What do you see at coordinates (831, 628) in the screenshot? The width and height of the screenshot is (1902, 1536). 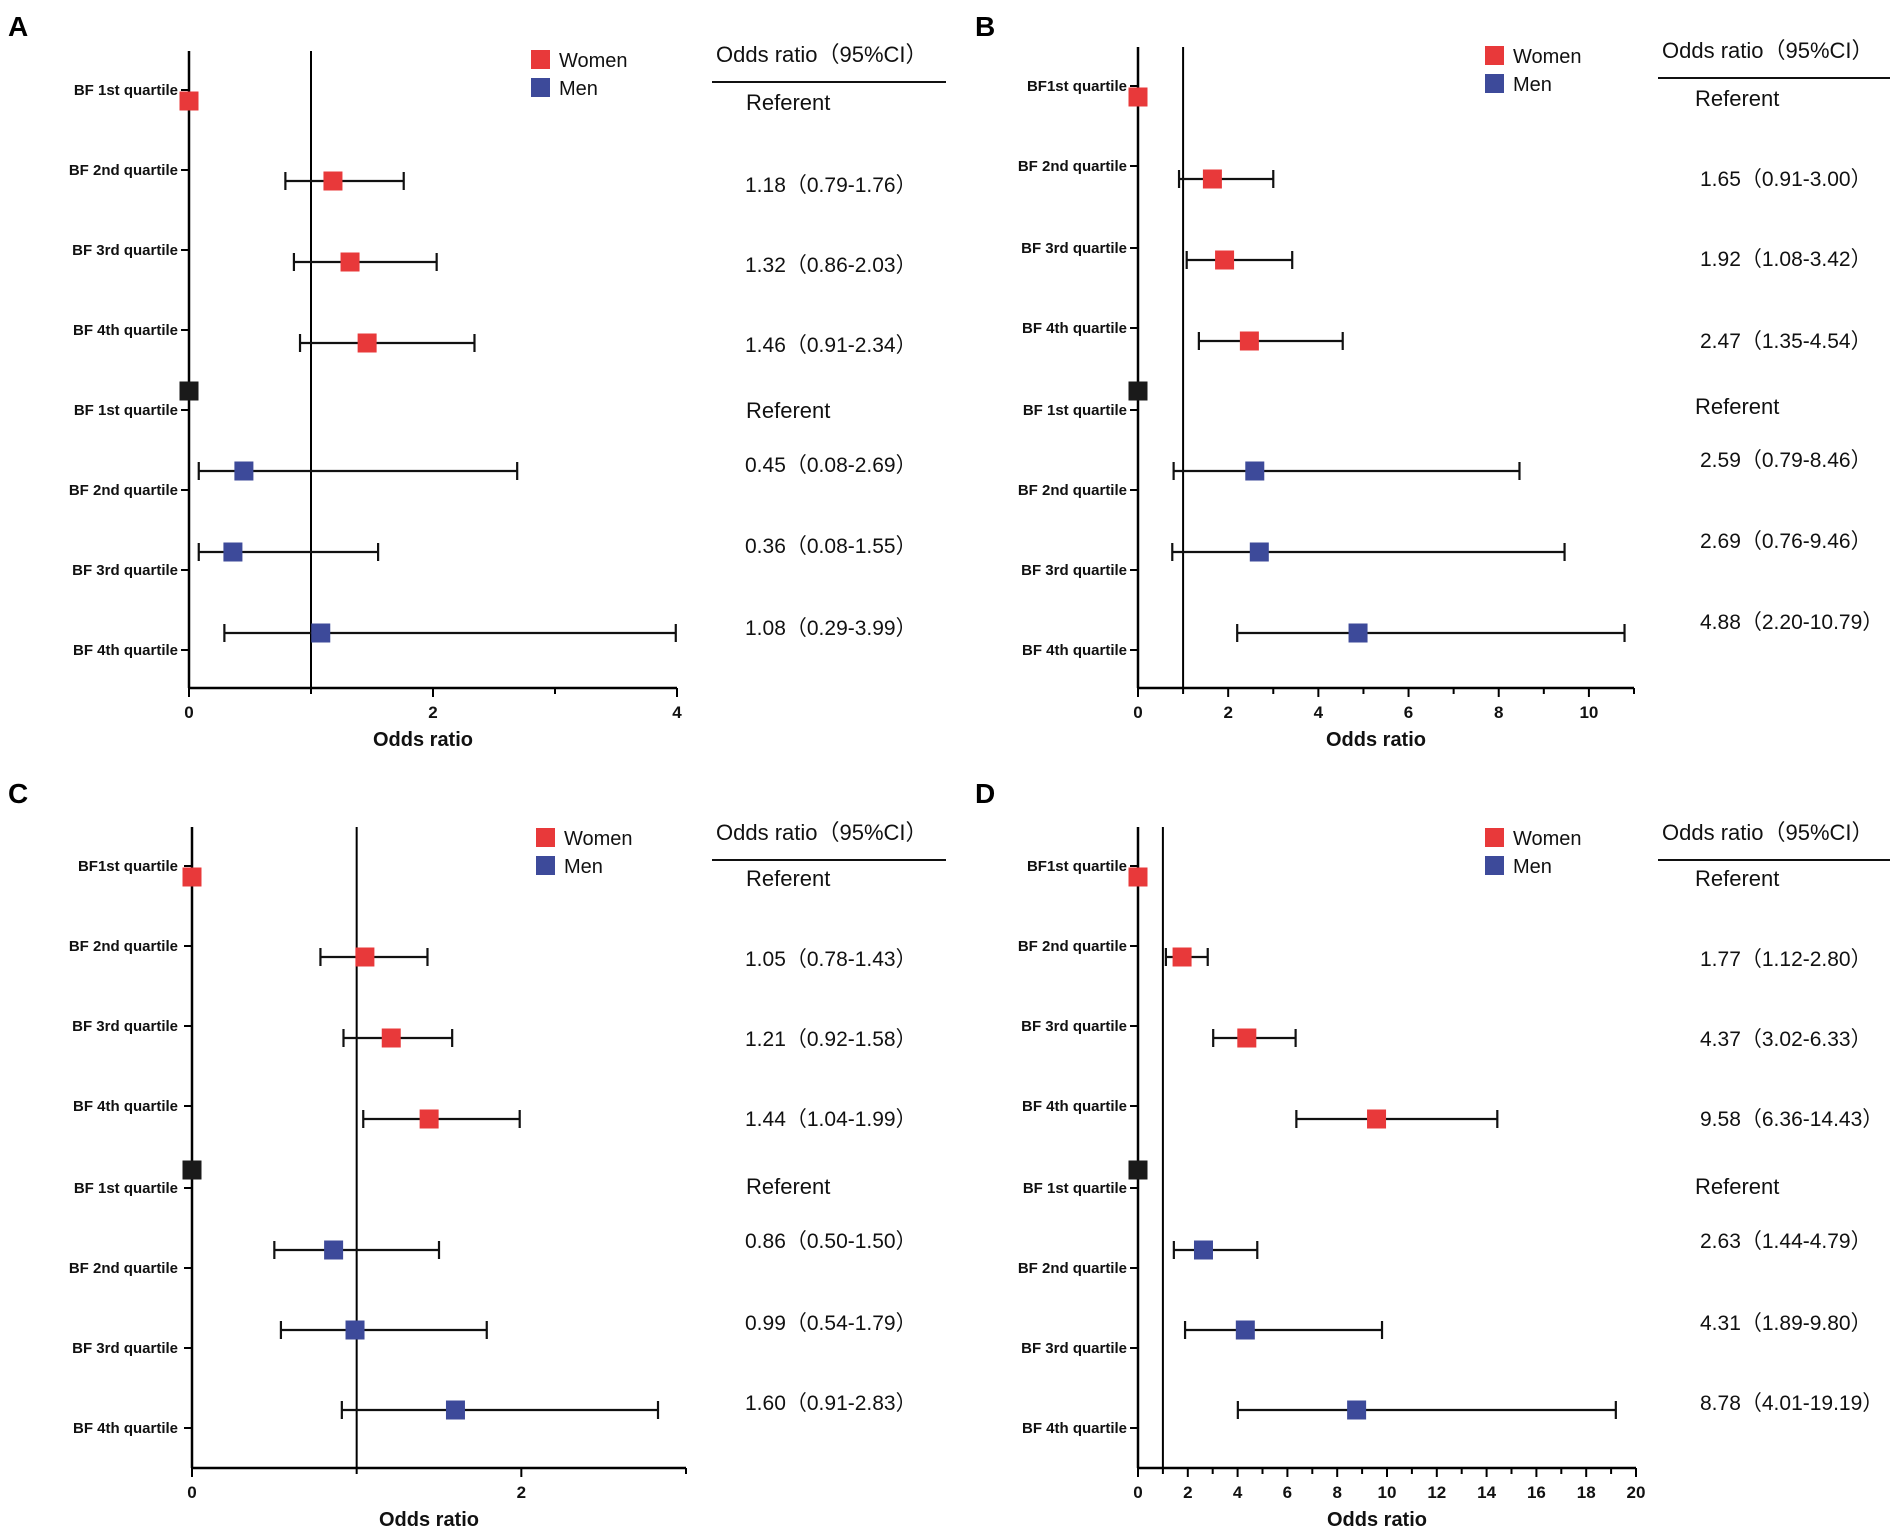 I see `odds-ratio-text: 1.08（0.29-3.99）` at bounding box center [831, 628].